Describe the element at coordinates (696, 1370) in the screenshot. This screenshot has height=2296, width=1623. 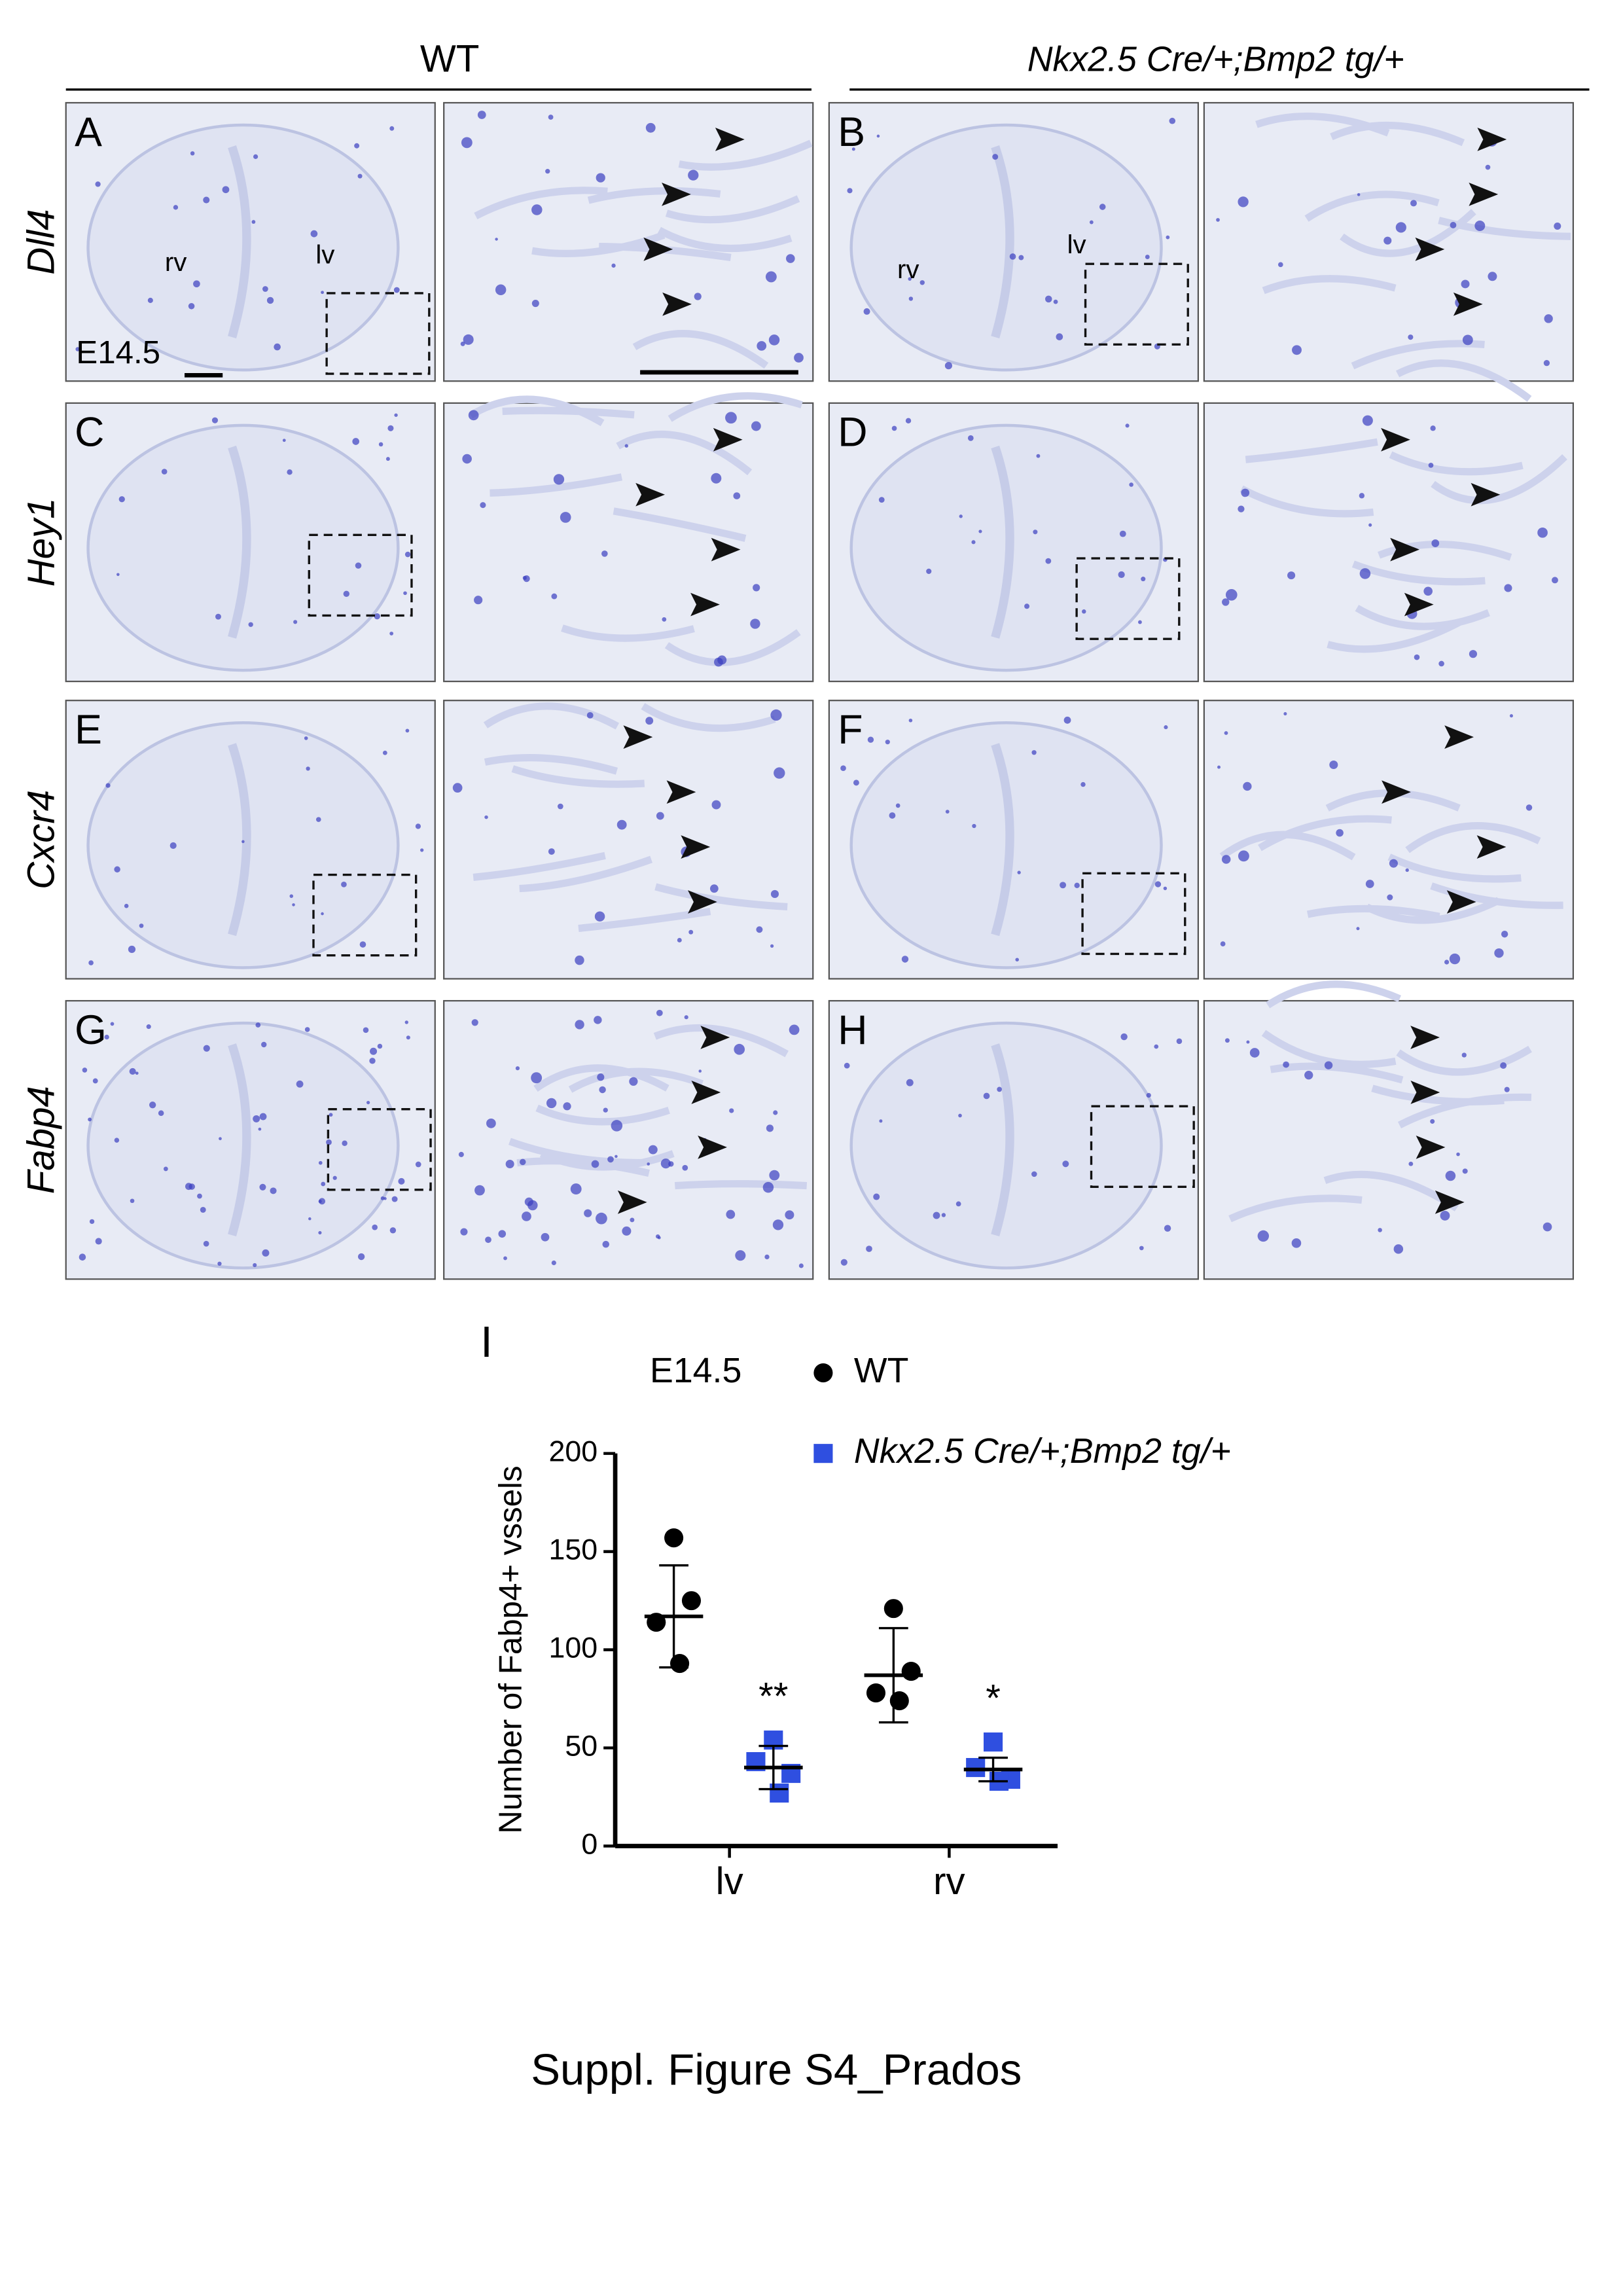
I see `chart-title: E14.5` at that location.